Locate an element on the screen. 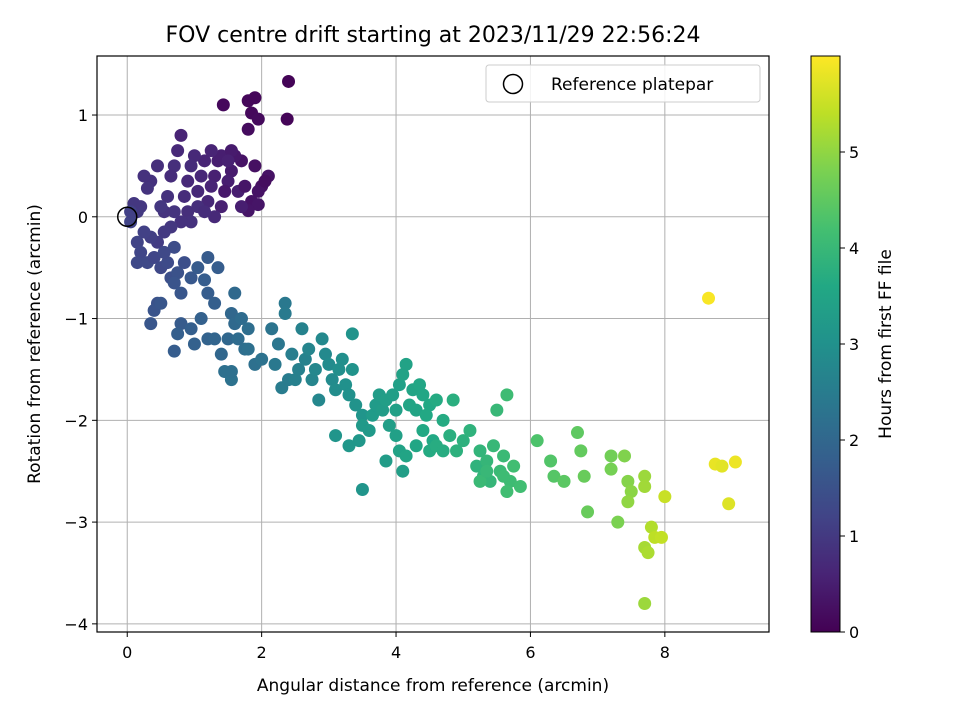 The image size is (960, 720). colorbar is located at coordinates (825, 344).